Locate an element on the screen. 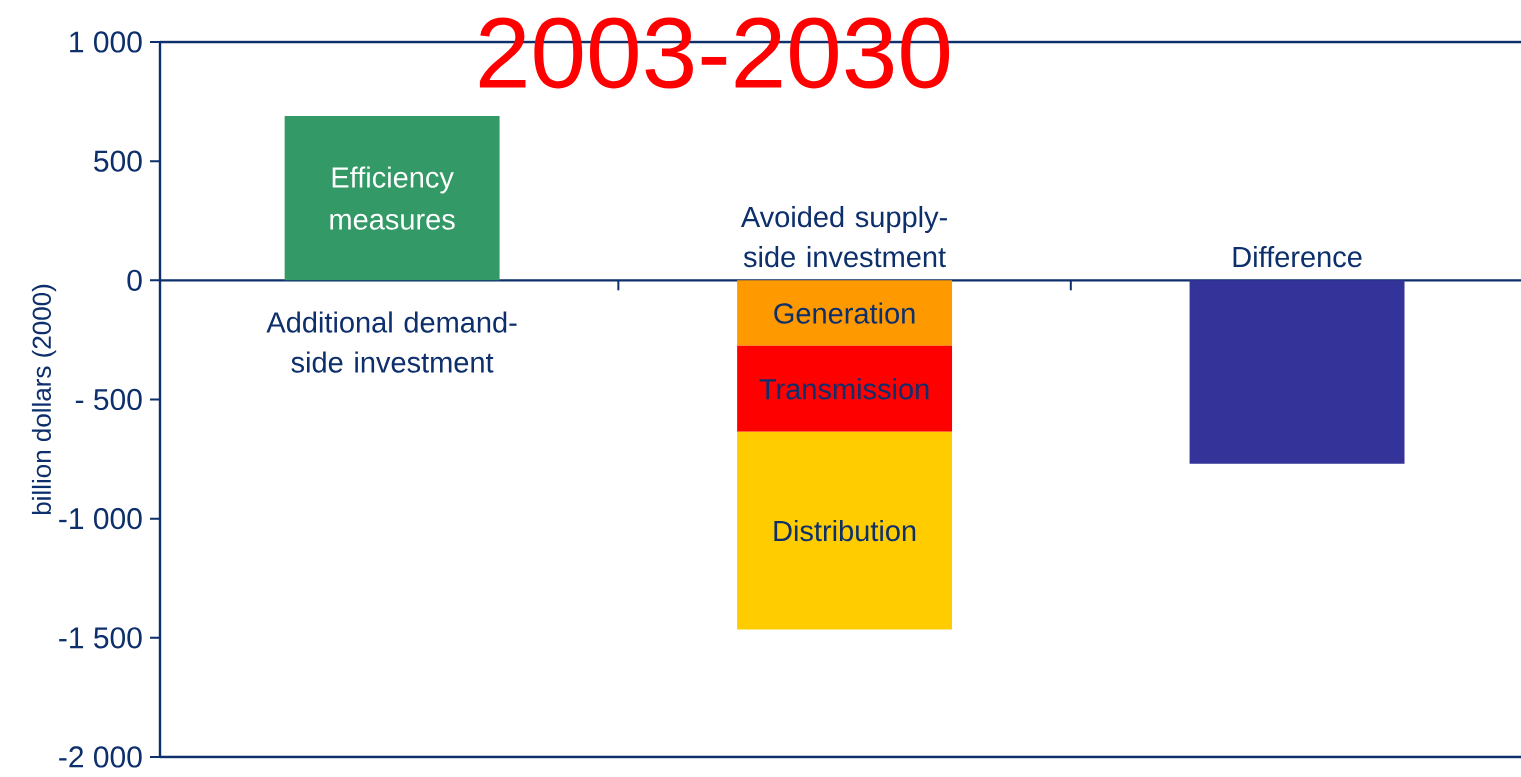 This screenshot has width=1521, height=777. x-tick-label: Additional demand-side investment is located at coordinates (391, 342).